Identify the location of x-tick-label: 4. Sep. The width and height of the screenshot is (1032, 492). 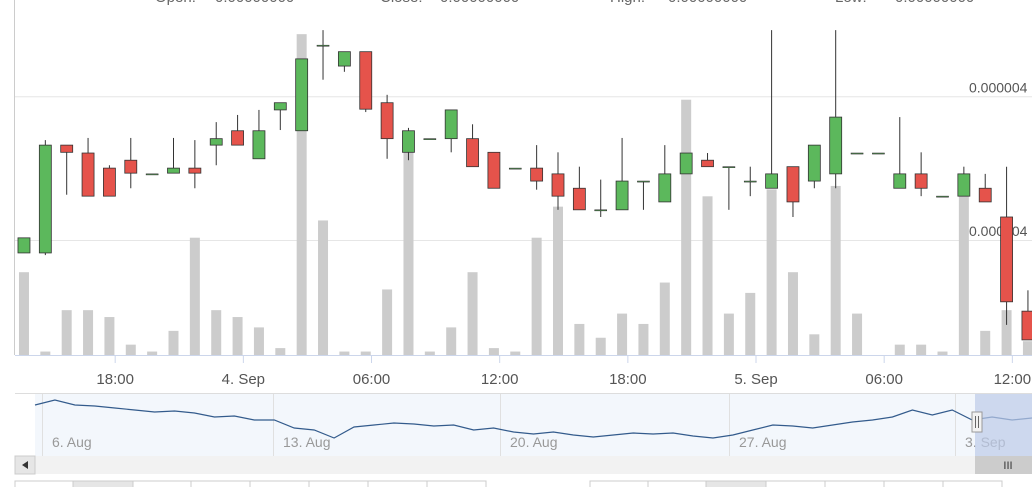
(243, 379).